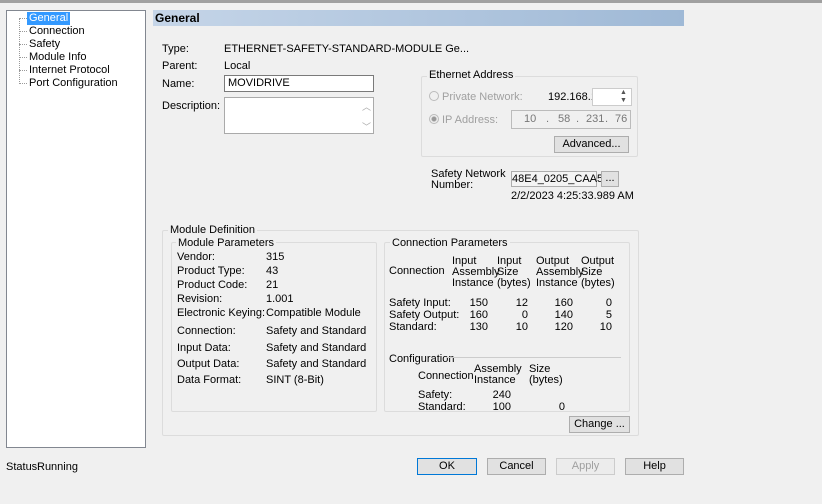 This screenshot has width=822, height=504. What do you see at coordinates (434, 96) in the screenshot?
I see `radio-icon` at bounding box center [434, 96].